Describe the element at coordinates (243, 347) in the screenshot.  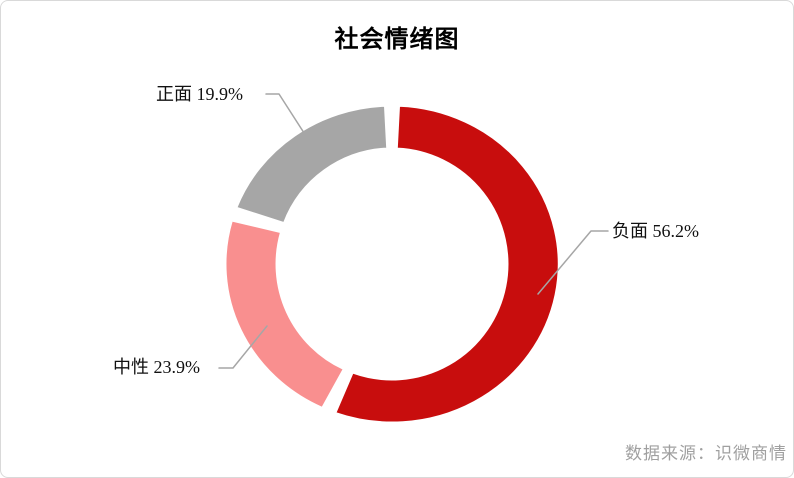
I see `leader-line-neutral` at that location.